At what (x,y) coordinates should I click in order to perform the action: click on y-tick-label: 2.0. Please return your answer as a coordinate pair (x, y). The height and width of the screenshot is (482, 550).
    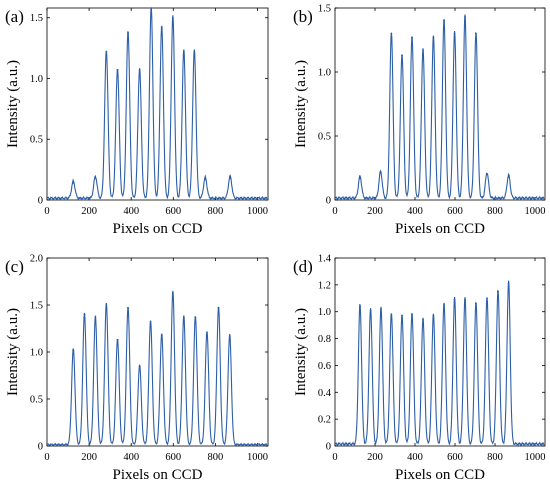
    Looking at the image, I should click on (36, 259).